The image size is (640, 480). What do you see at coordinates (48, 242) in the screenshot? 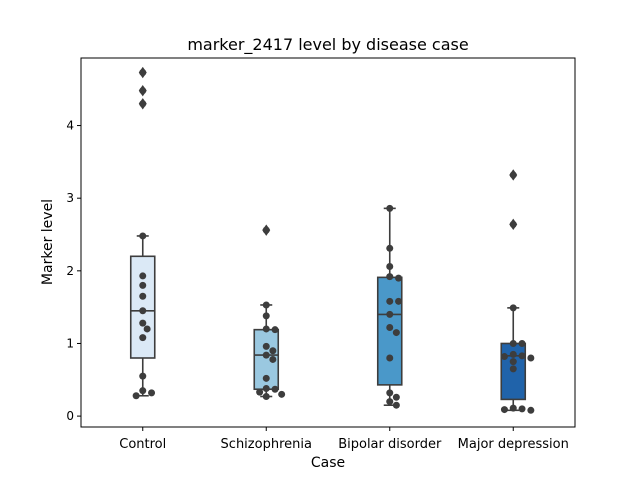
I see `y-axis-label: Marker level` at bounding box center [48, 242].